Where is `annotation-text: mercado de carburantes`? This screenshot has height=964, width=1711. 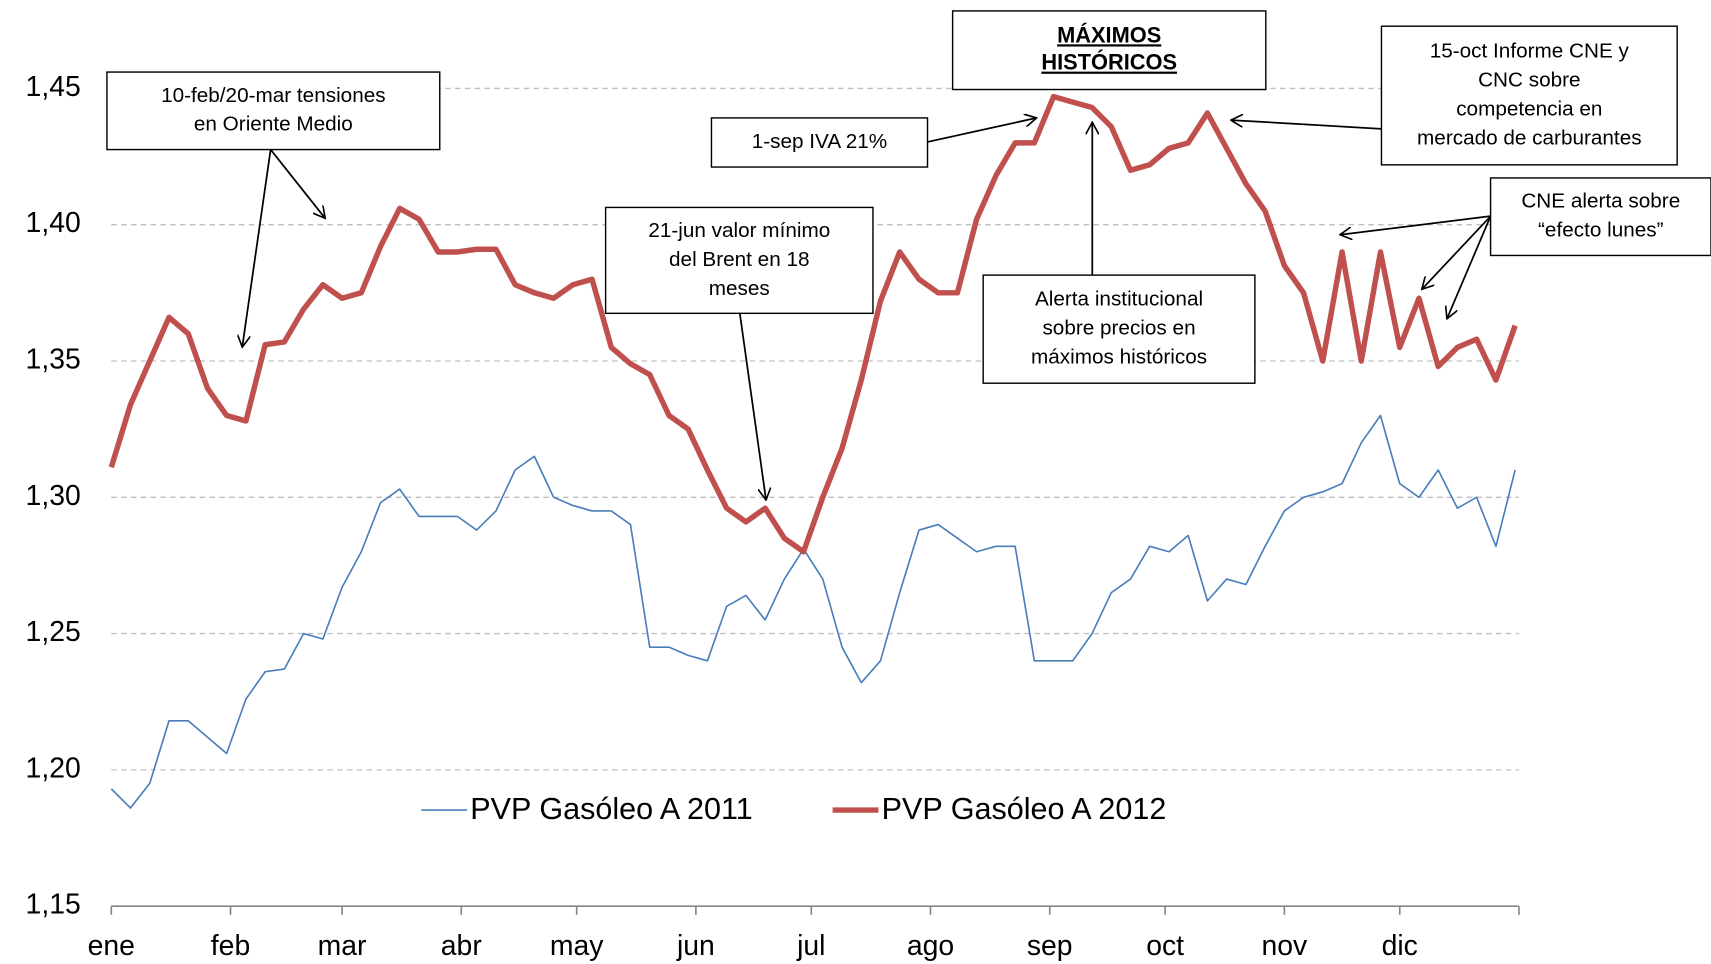 annotation-text: mercado de carburantes is located at coordinates (1529, 137).